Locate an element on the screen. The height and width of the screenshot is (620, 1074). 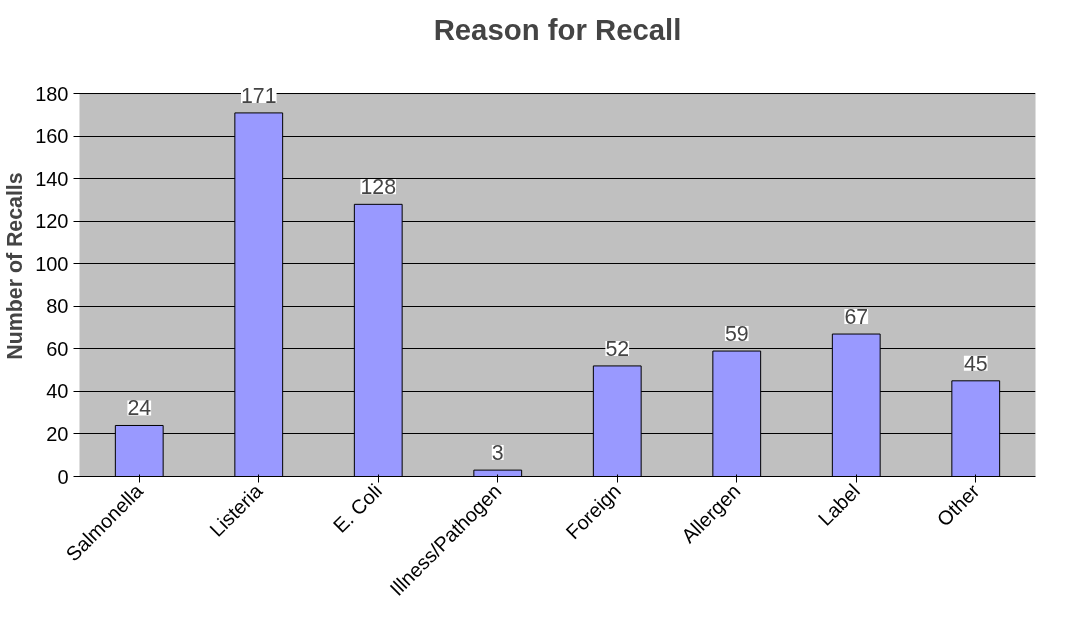
y-tick-label: 140 is located at coordinates (52, 178).